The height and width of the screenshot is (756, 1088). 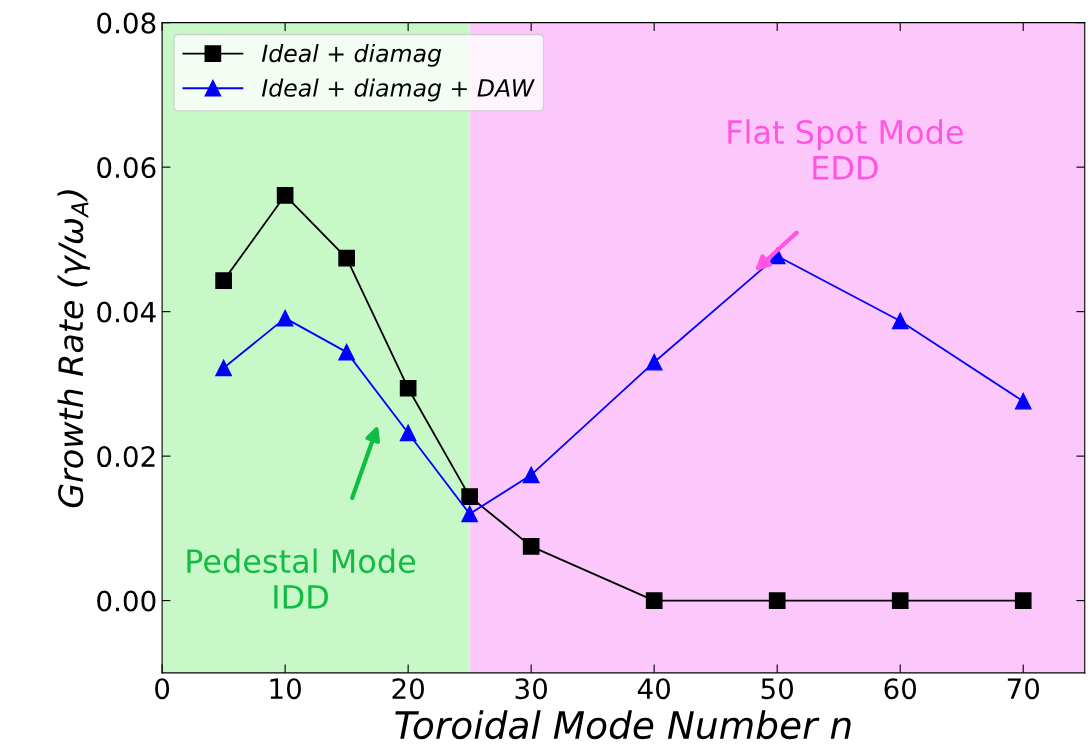 What do you see at coordinates (845, 149) in the screenshot?
I see `annotation: Flat Spot Mode EDD` at bounding box center [845, 149].